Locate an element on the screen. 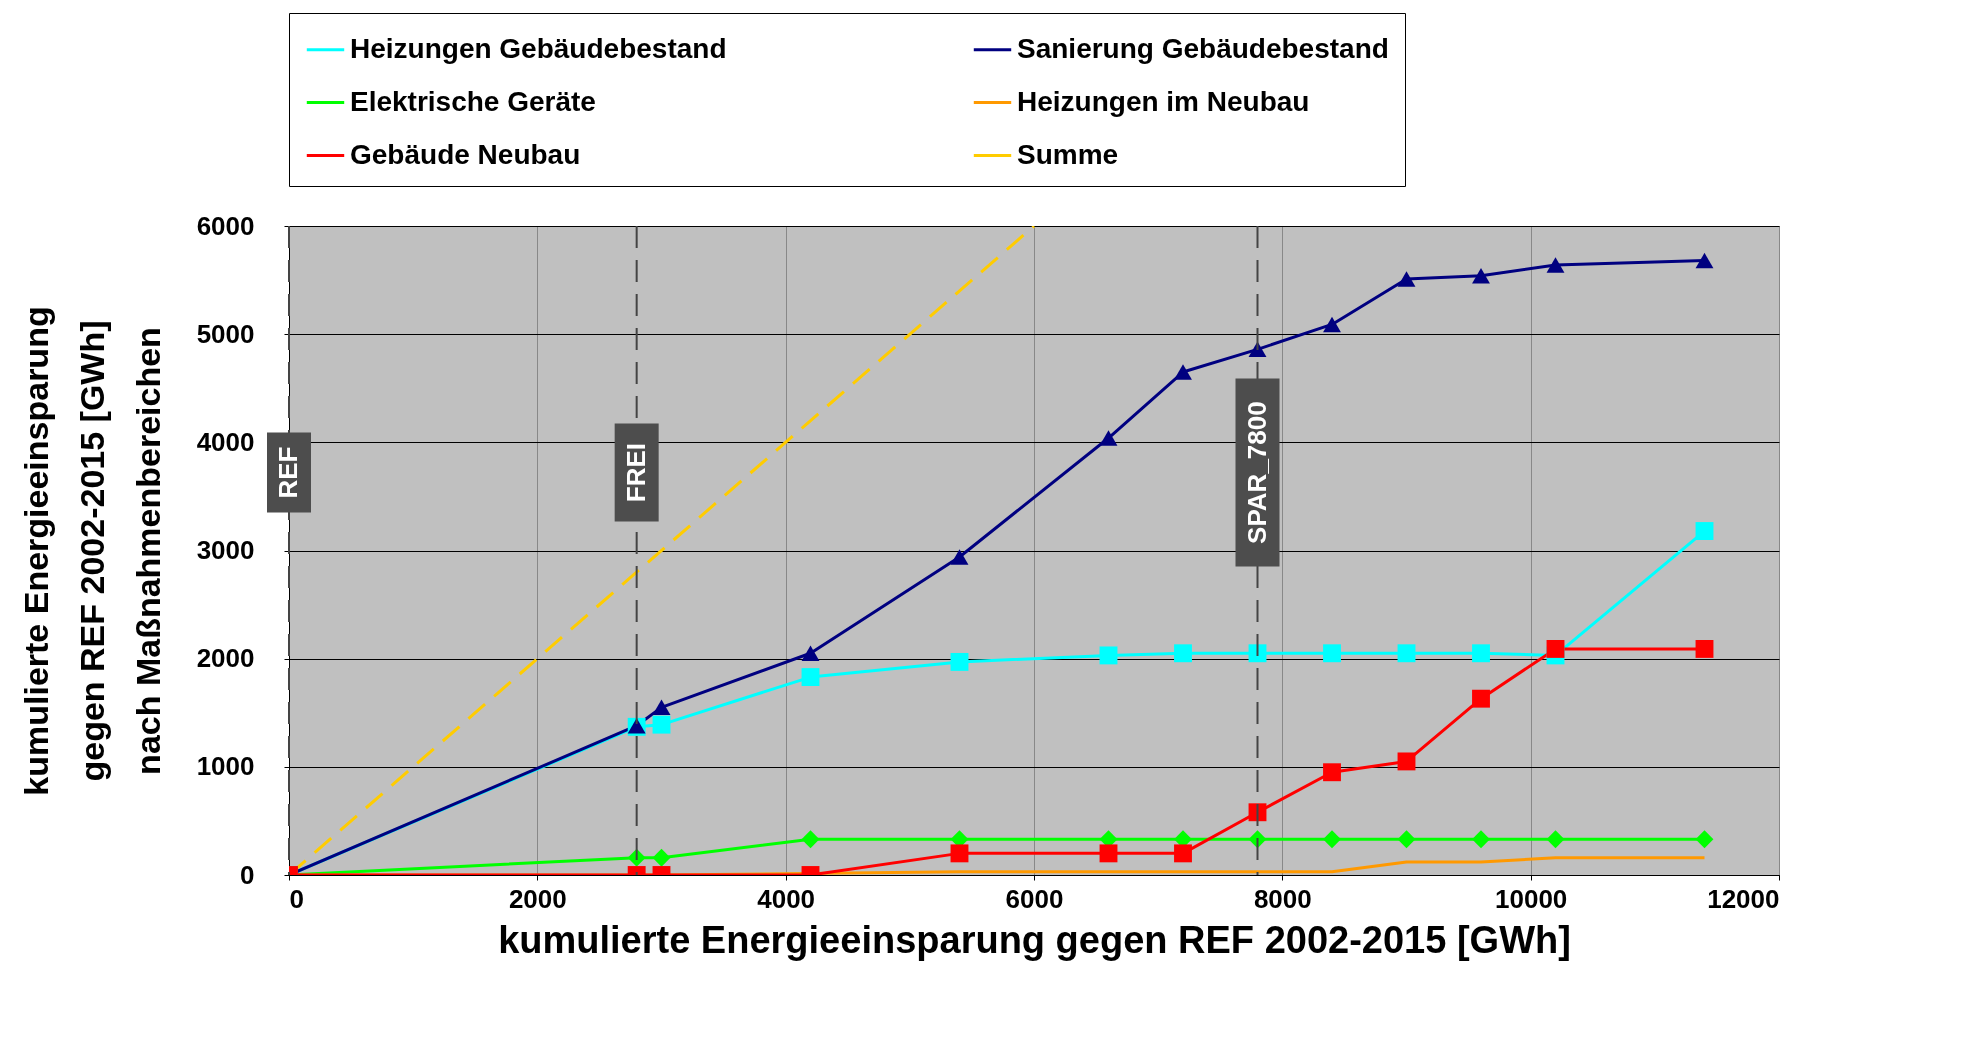  x-tick-label: 6000 is located at coordinates (1034, 898).